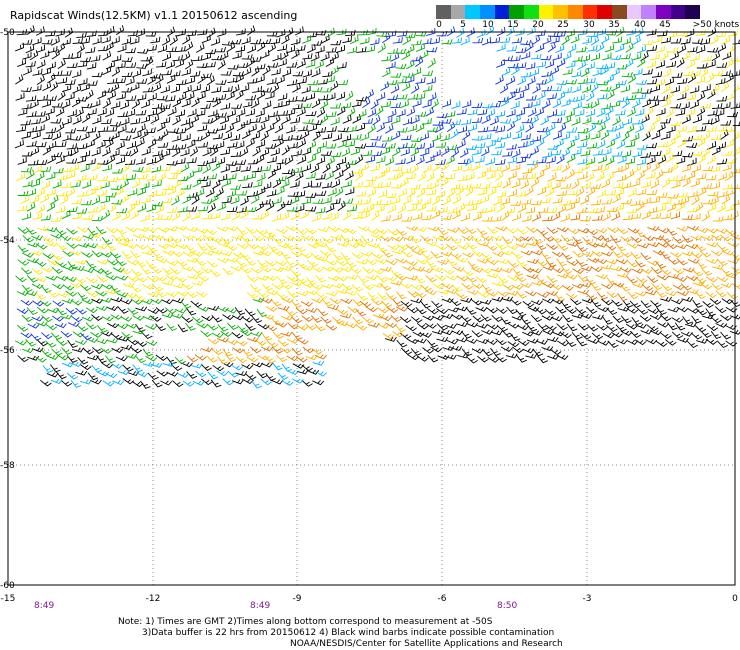 The height and width of the screenshot is (650, 740). I want to click on colorbar-swatches, so click(568, 12).